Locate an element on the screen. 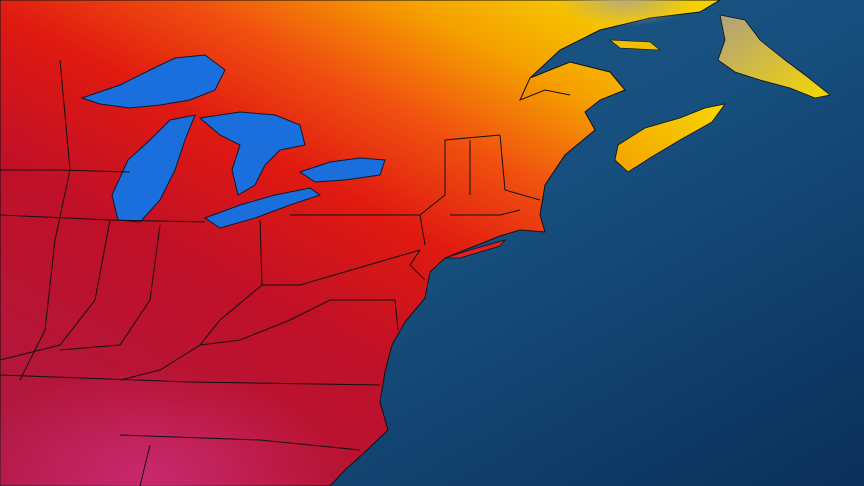 This screenshot has height=486, width=864. long-island is located at coordinates (475, 249).